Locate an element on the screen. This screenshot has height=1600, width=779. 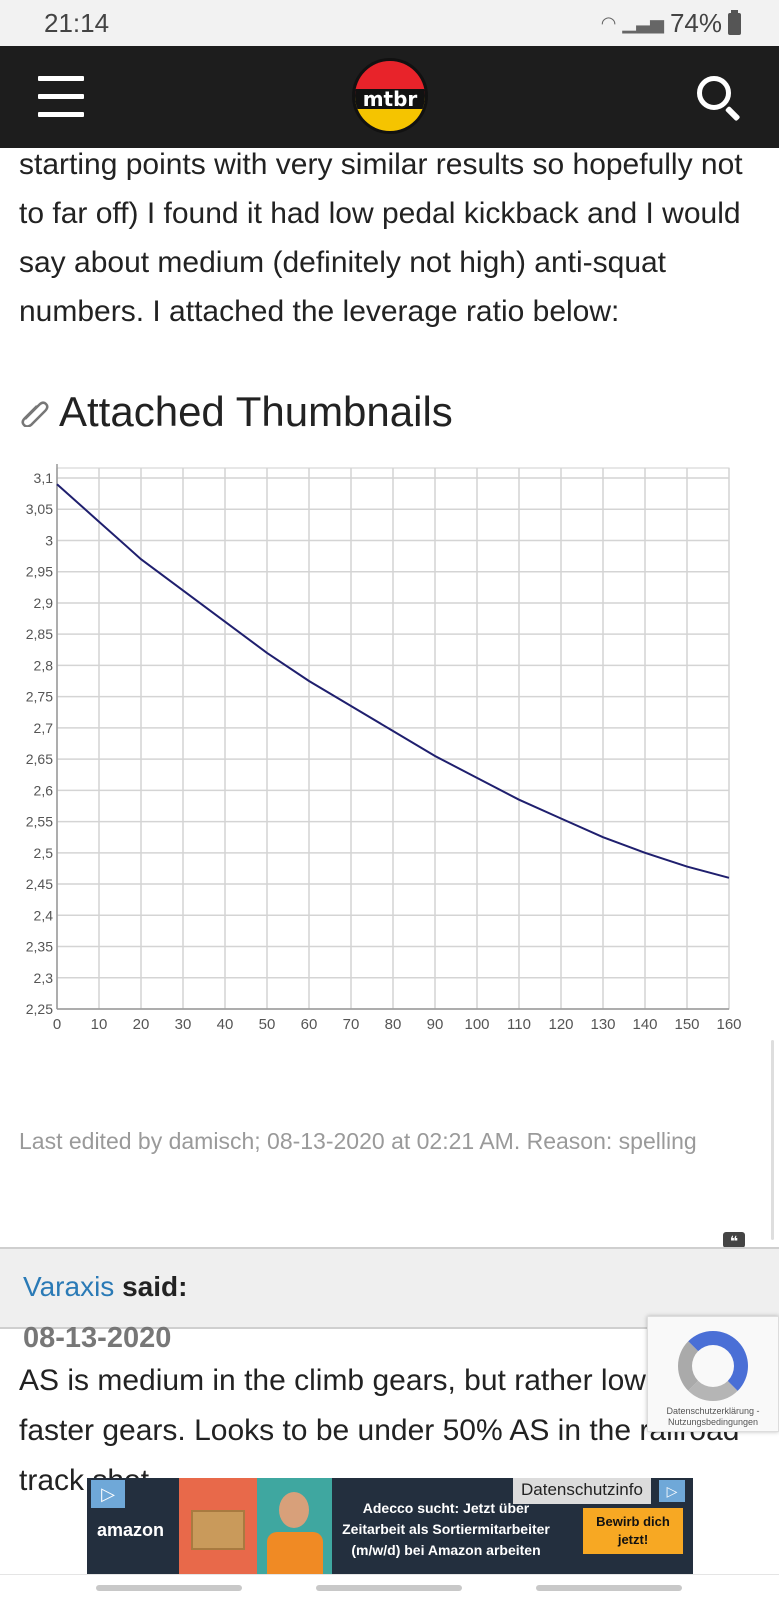
battery-percent: 74% is located at coordinates (695, 23).